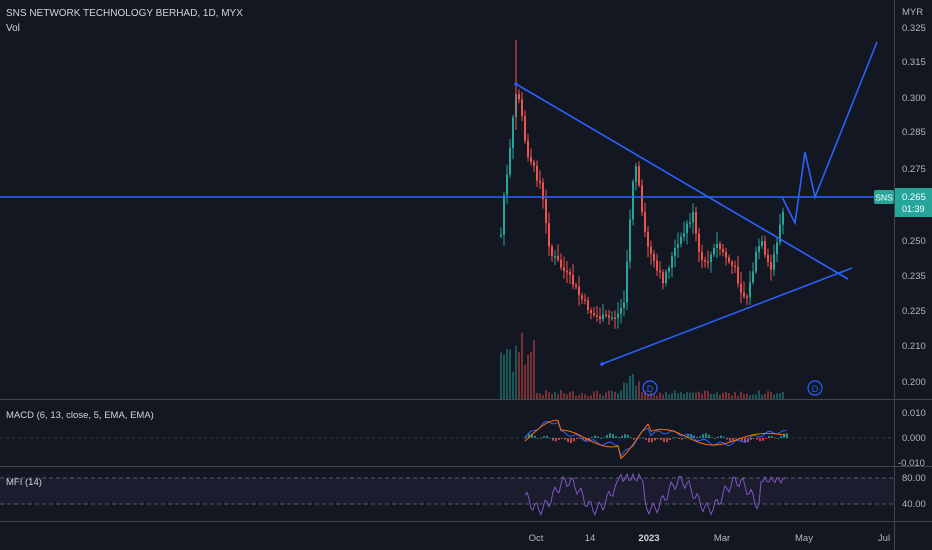  I want to click on macd-pane, so click(447, 439).